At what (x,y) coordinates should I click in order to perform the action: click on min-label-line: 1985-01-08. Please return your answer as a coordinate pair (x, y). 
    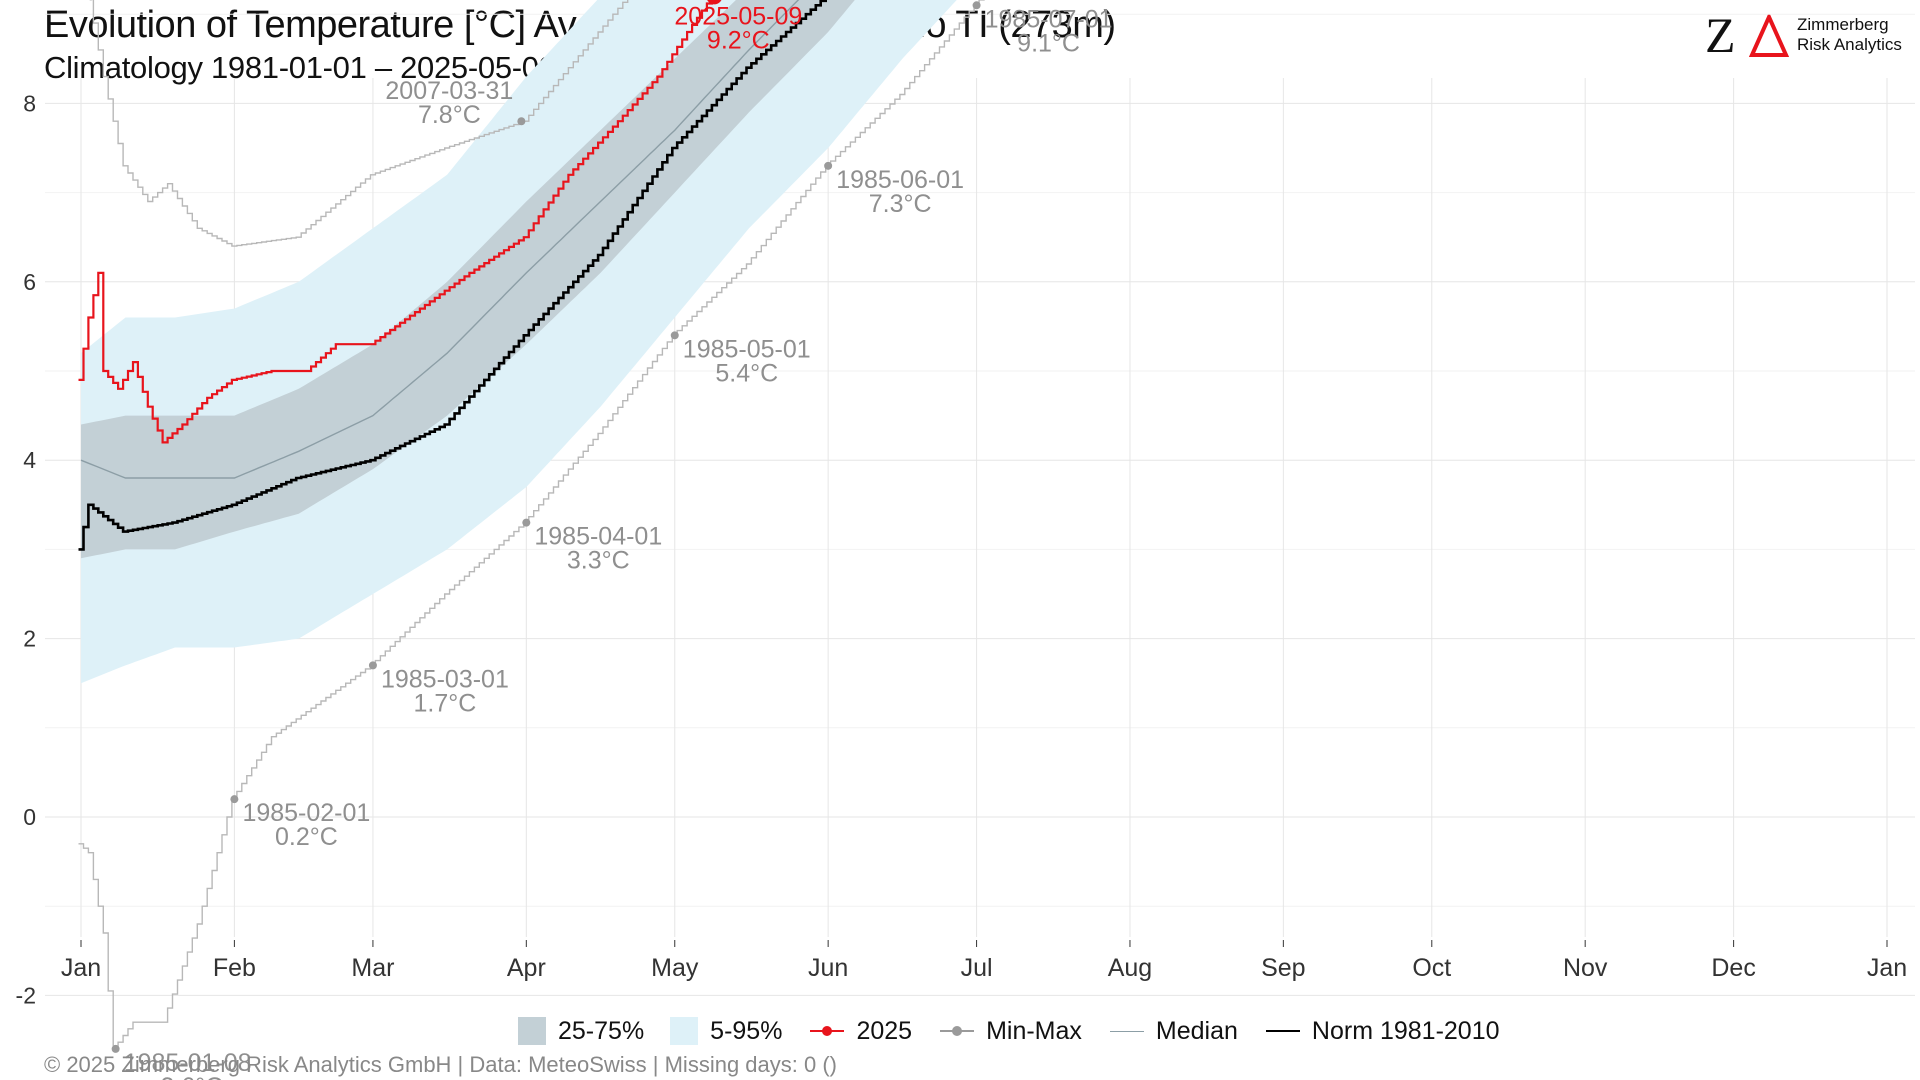
    Looking at the image, I should click on (188, 1063).